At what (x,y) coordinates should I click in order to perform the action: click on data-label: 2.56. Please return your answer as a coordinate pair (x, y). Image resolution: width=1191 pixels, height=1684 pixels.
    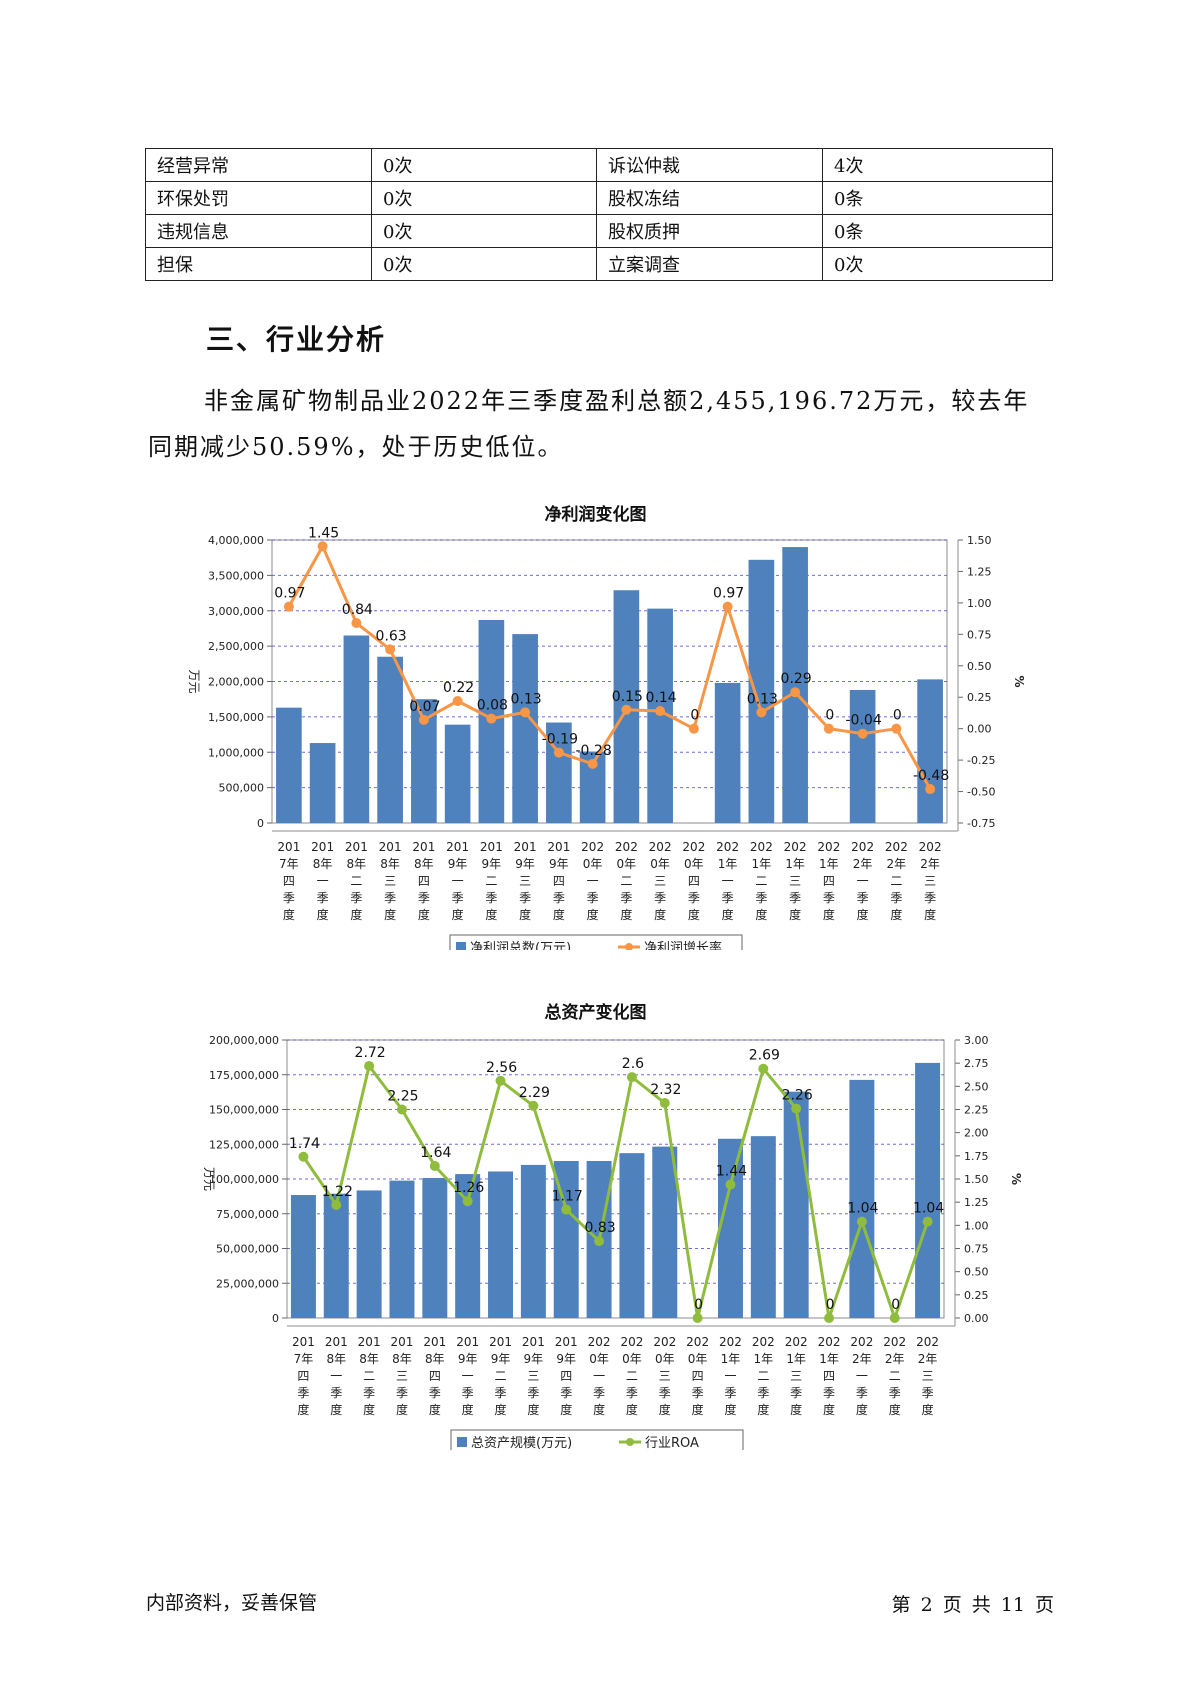
    Looking at the image, I should click on (501, 1068).